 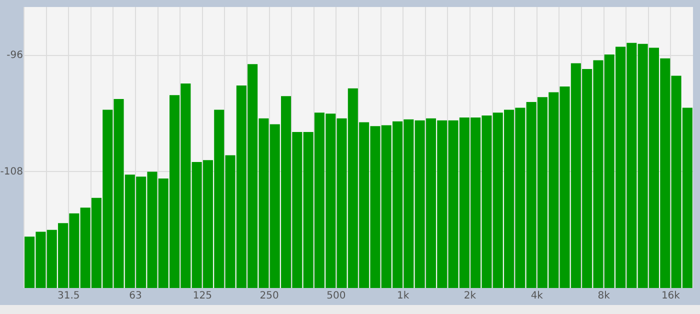 I want to click on y-tick-label: -108, so click(x=11, y=172).